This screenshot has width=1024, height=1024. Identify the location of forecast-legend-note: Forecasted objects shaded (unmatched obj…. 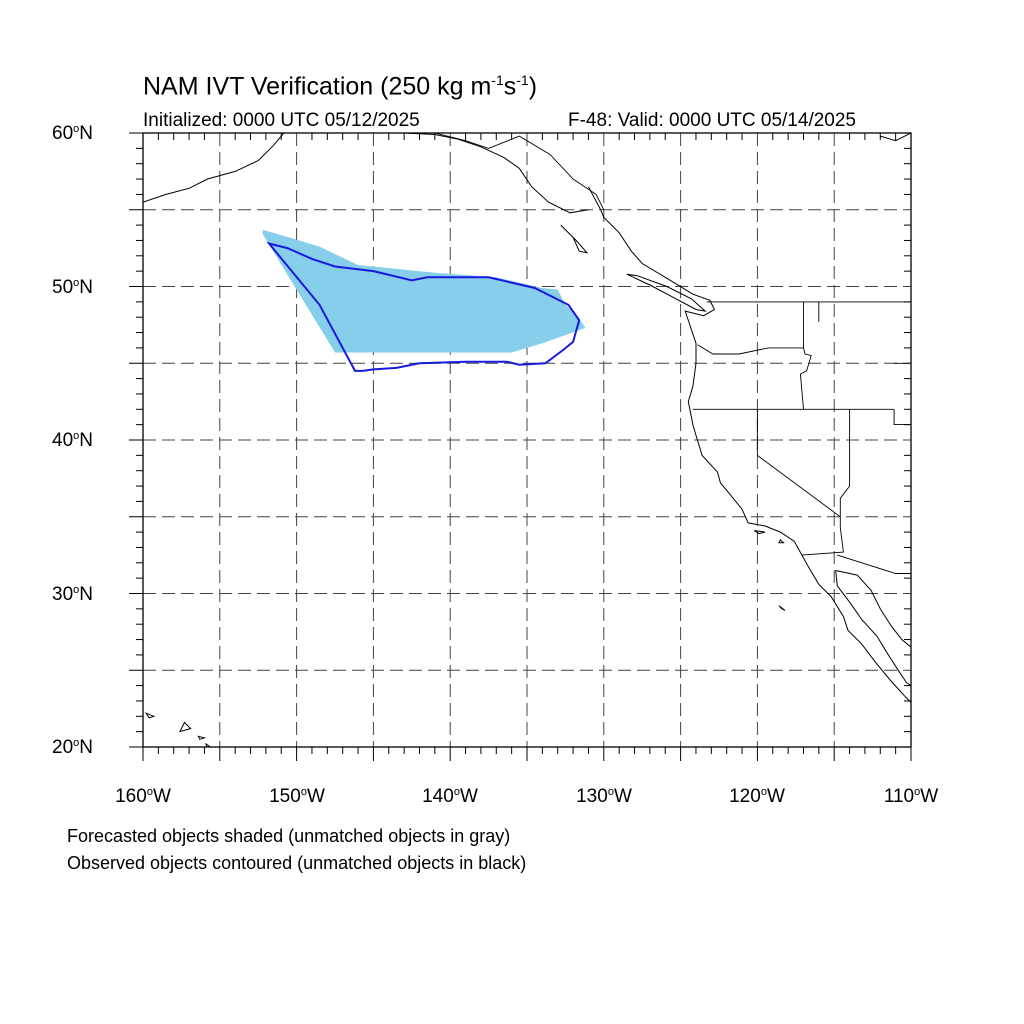
(289, 836).